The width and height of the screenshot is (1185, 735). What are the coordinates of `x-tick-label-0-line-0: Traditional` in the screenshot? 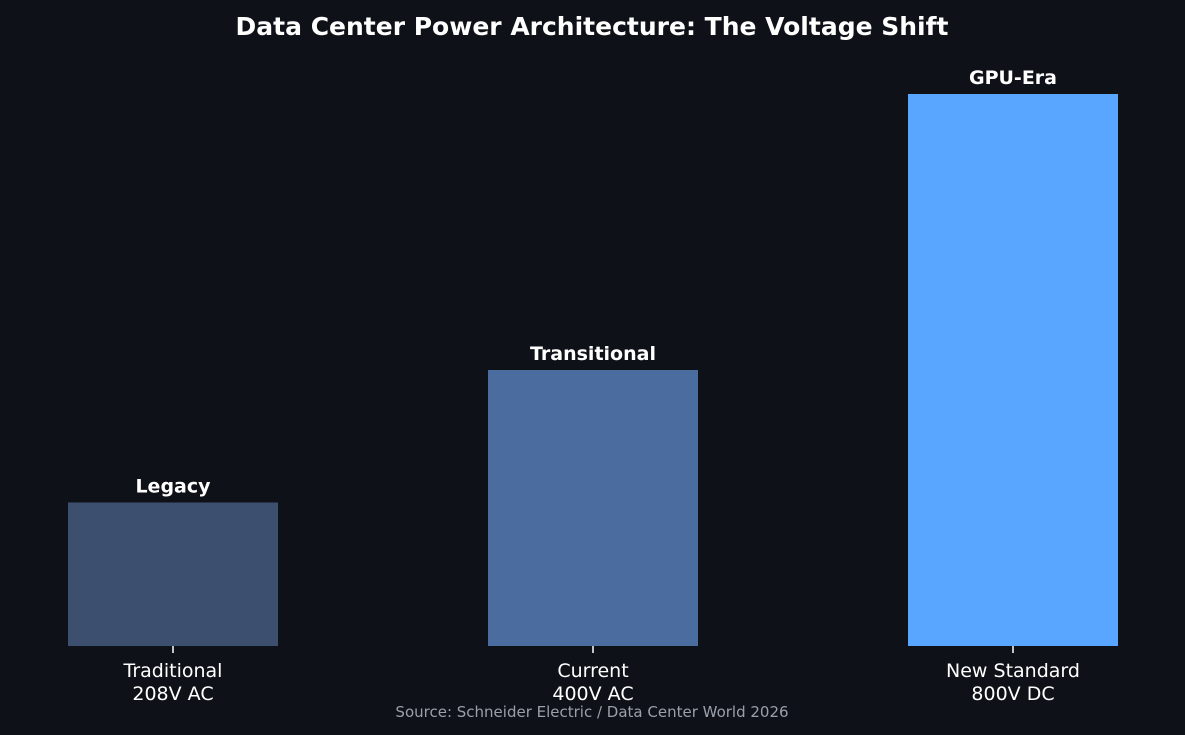 It's located at (173, 671).